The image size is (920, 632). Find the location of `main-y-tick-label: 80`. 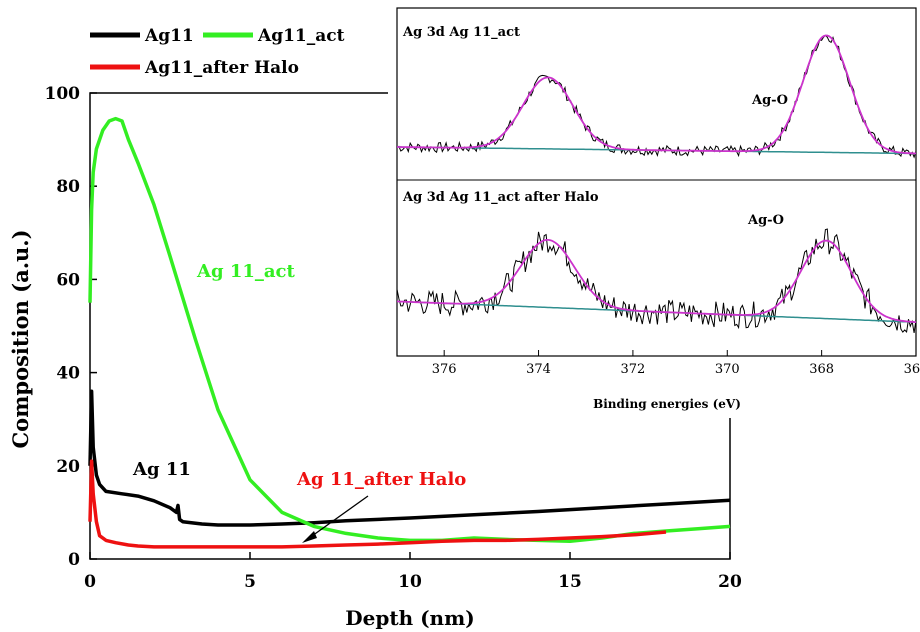

main-y-tick-label: 80 is located at coordinates (68, 187).